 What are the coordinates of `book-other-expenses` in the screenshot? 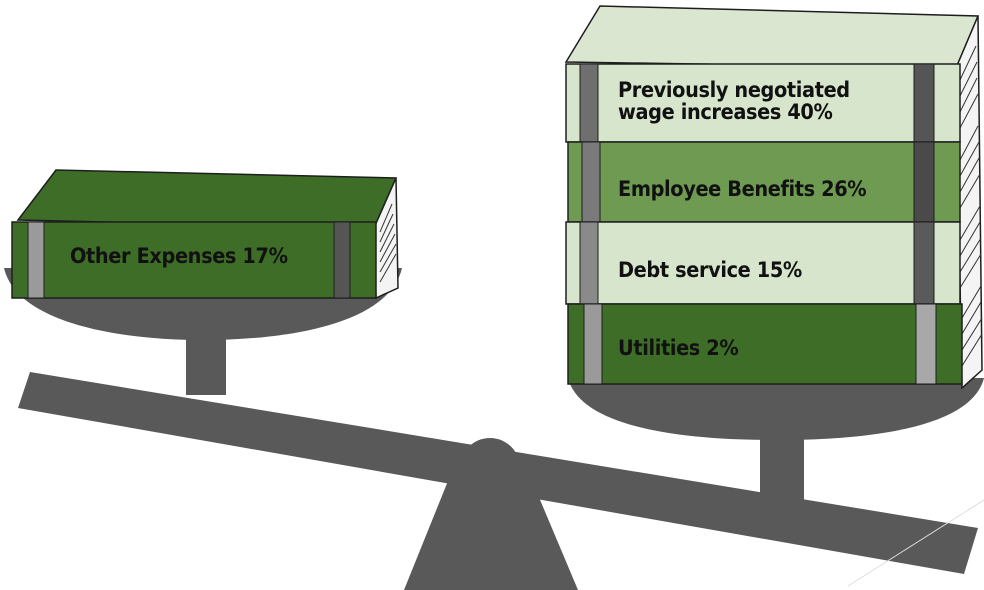 It's located at (205, 234).